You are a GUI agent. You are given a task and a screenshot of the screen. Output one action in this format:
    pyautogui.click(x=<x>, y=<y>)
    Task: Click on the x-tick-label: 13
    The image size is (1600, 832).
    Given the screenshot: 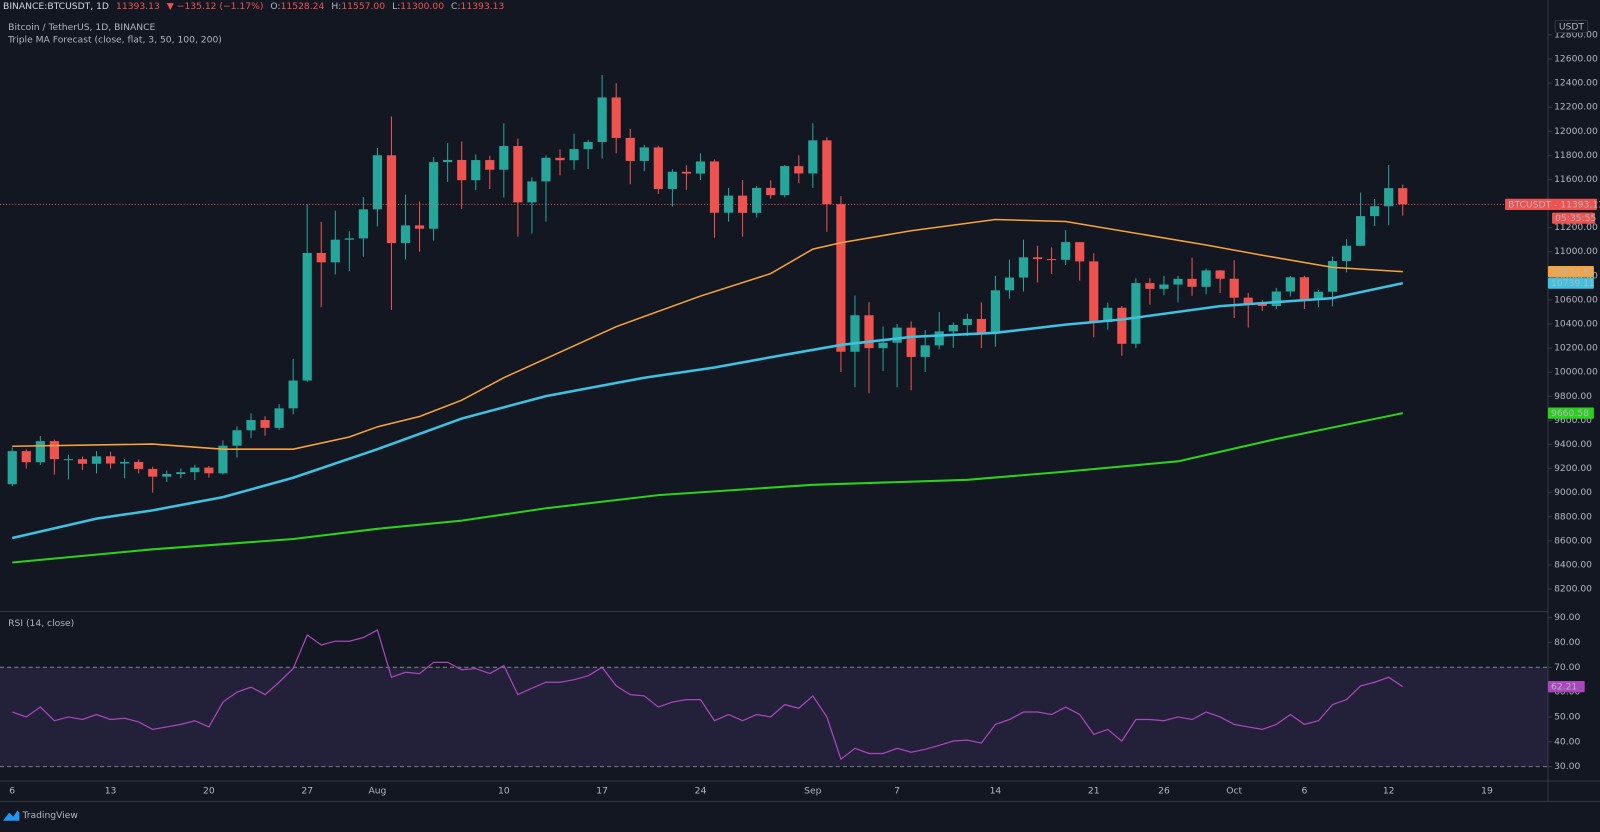 What is the action you would take?
    pyautogui.click(x=111, y=791)
    